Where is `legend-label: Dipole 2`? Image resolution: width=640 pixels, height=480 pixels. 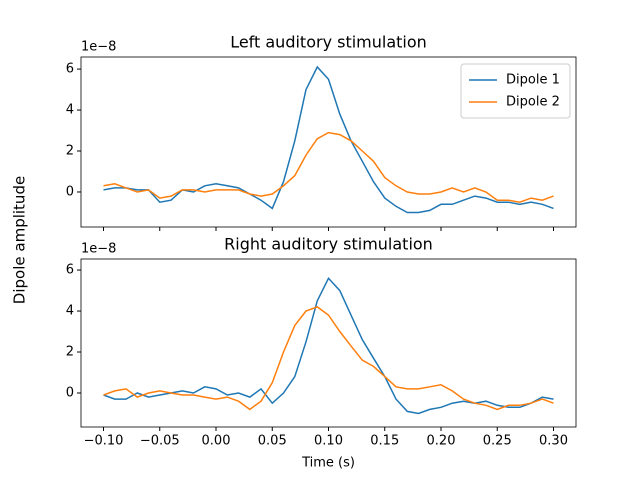
legend-label: Dipole 2 is located at coordinates (533, 102).